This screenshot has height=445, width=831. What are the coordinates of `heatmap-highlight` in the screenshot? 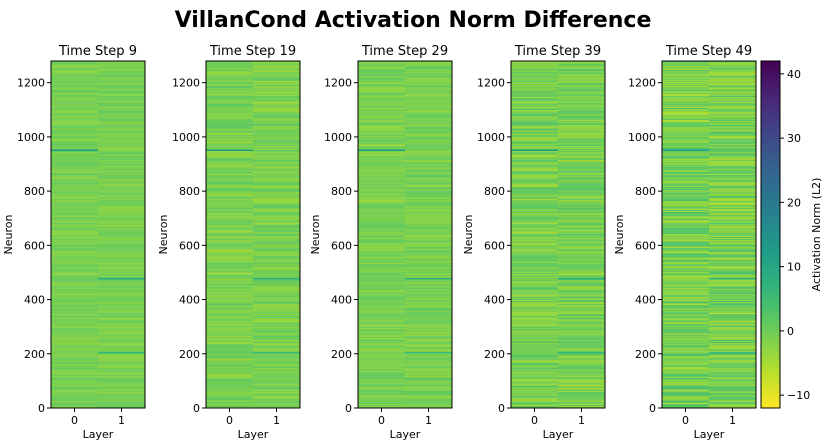 It's located at (74, 150).